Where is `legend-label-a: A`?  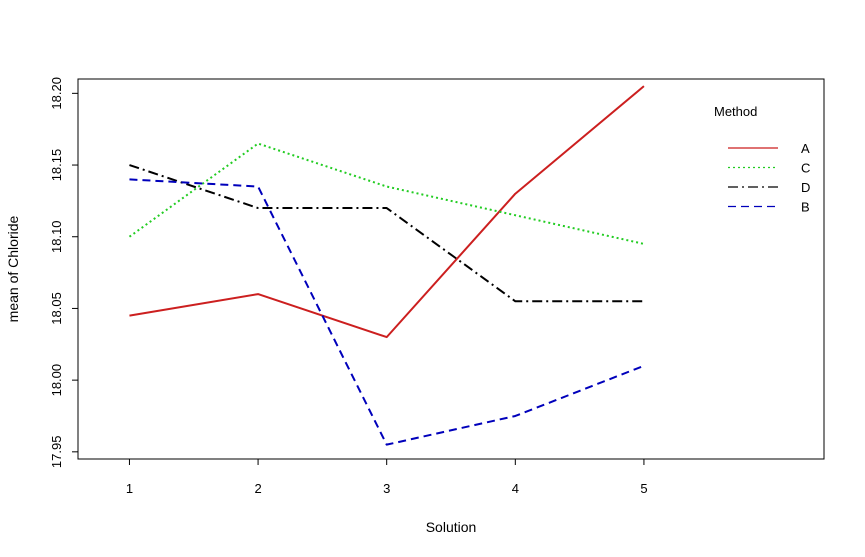
legend-label-a: A is located at coordinates (805, 148).